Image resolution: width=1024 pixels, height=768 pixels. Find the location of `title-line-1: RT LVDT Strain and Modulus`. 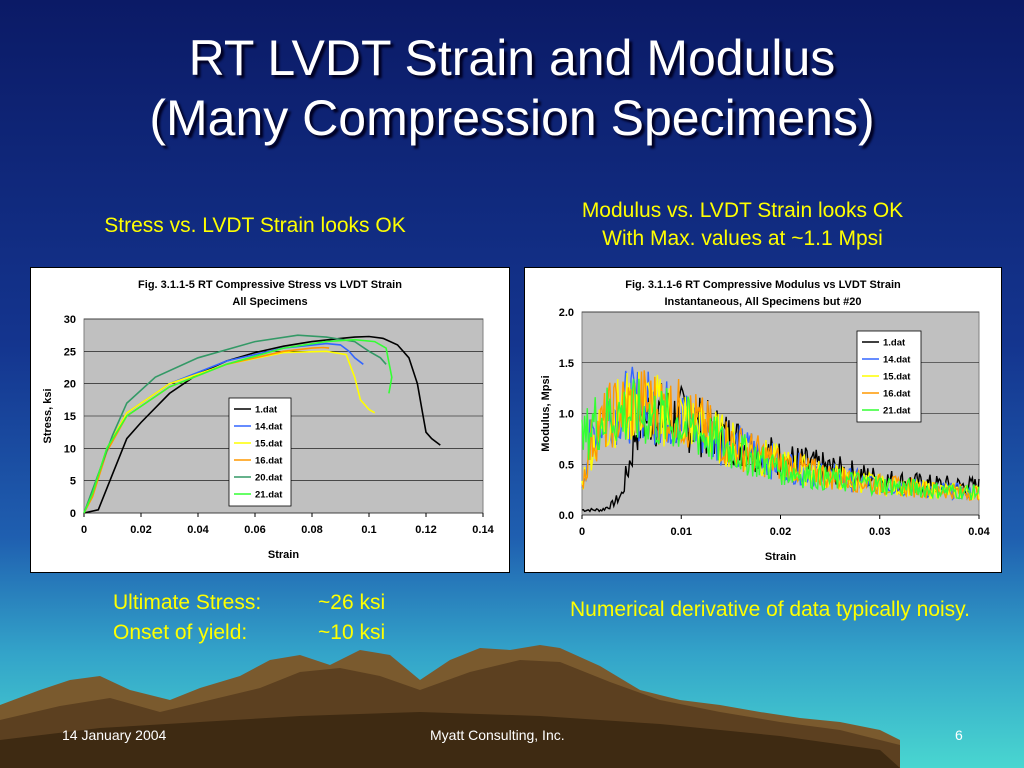

title-line-1: RT LVDT Strain and Modulus is located at coordinates (512, 58).